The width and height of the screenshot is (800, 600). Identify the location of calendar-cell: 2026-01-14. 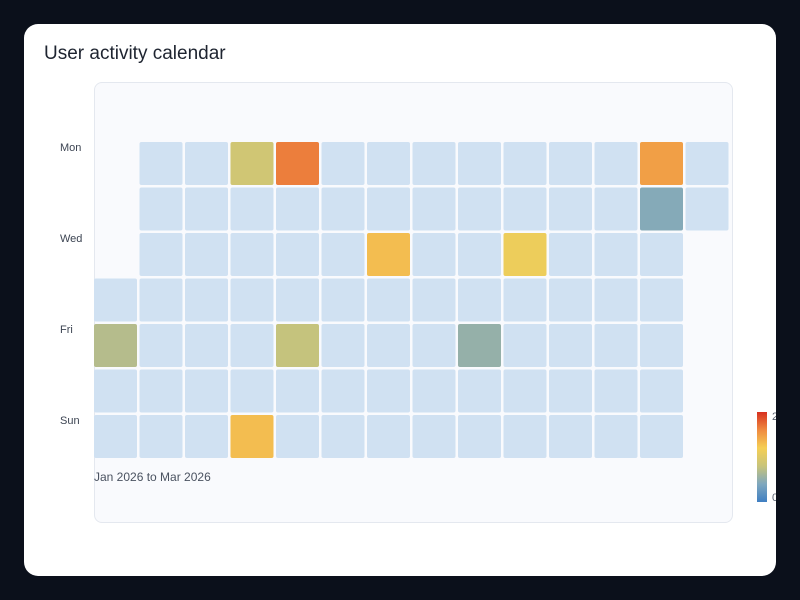
(206, 254).